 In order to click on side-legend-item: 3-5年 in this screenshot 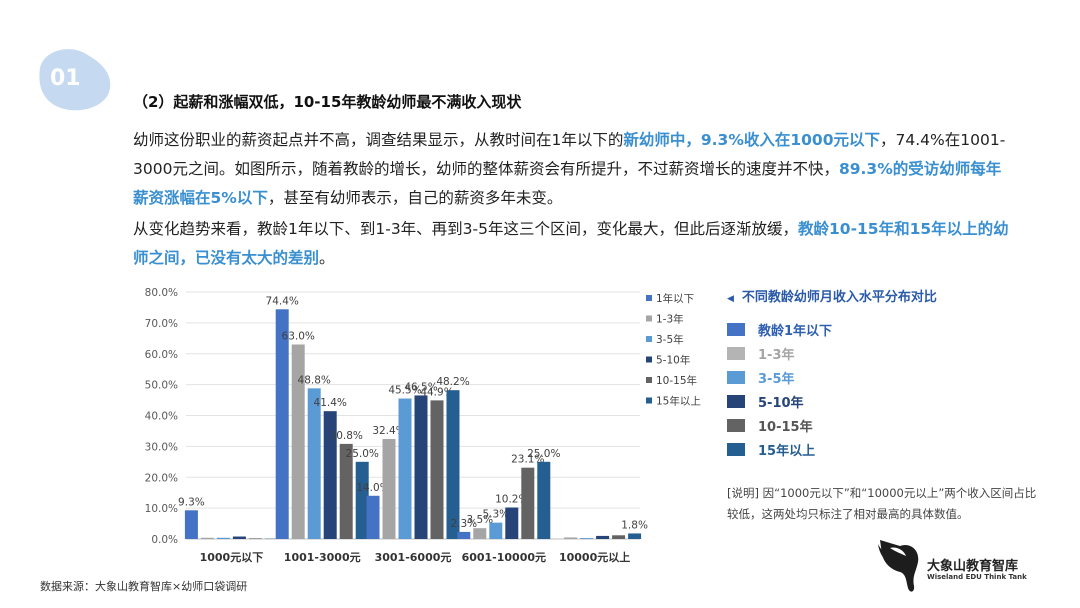, I will do `click(827, 378)`.